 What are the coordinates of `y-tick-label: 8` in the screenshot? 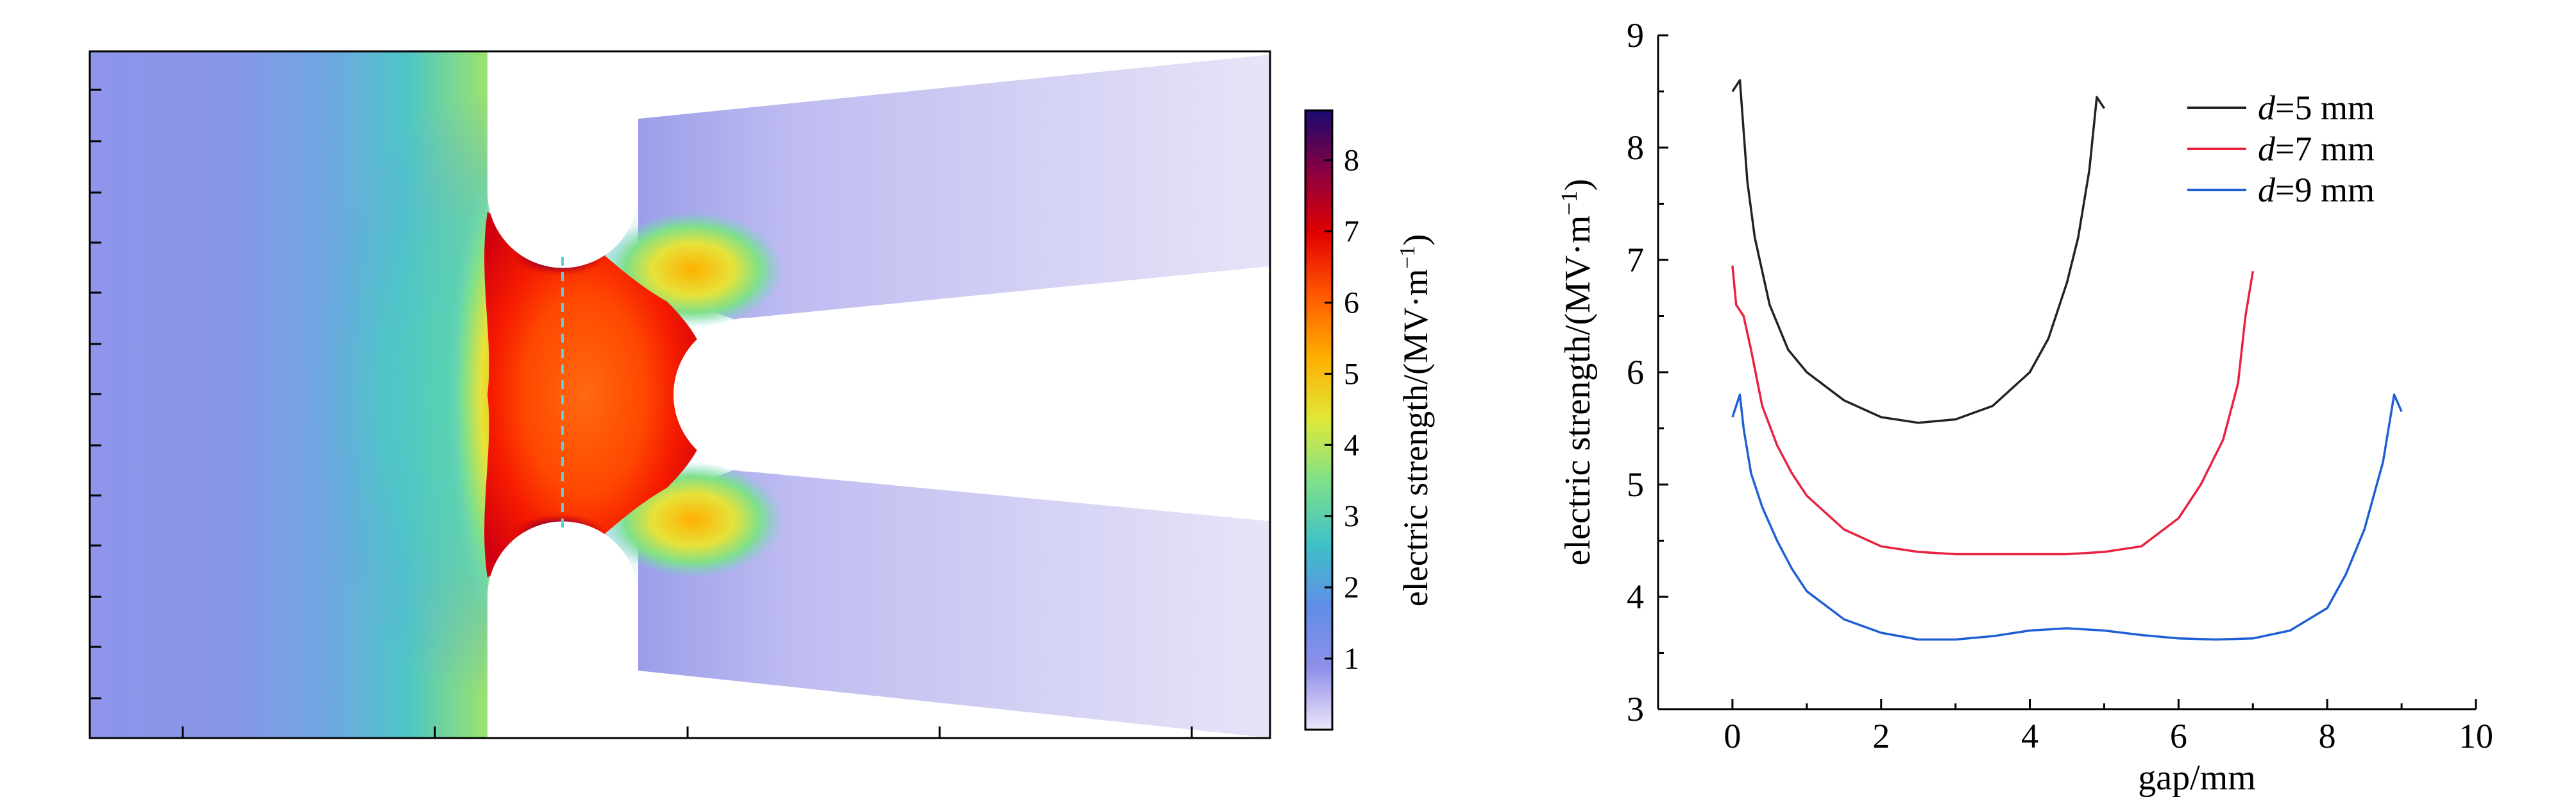 It's located at (1635, 147).